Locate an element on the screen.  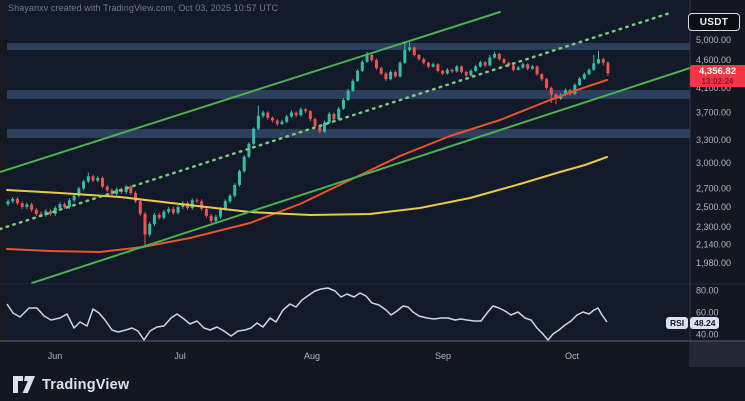
month-tick-label: Oct is located at coordinates (572, 356).